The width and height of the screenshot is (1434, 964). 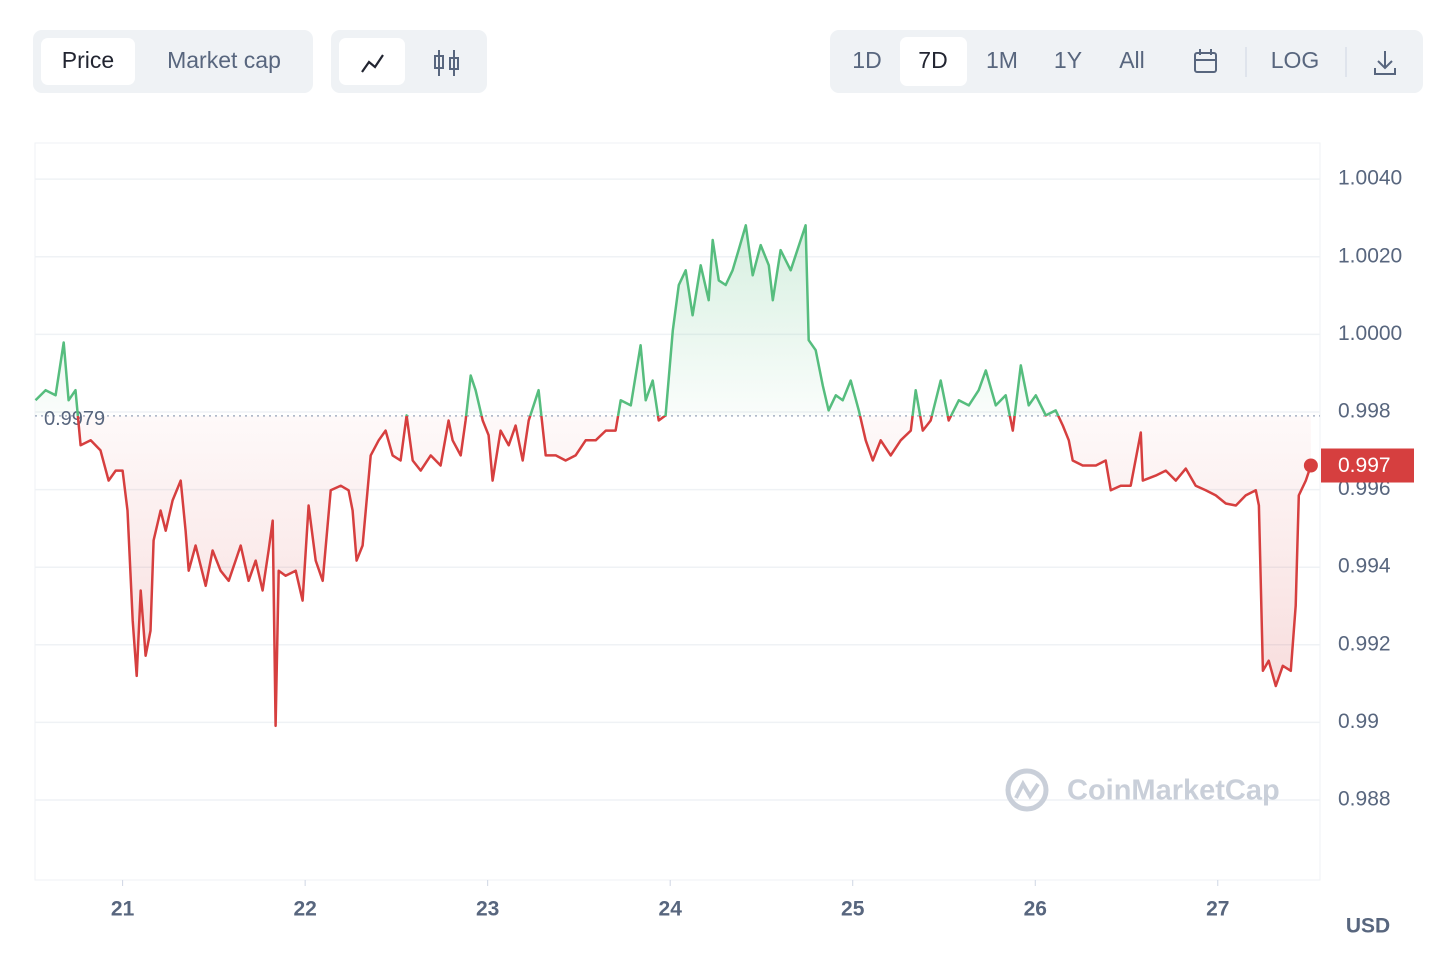 I want to click on x-tick-label: 26, so click(x=1035, y=909).